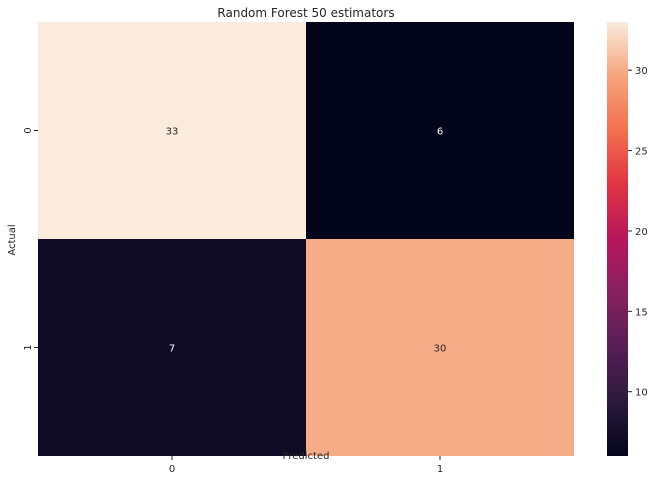 This screenshot has width=656, height=496. I want to click on y-axis: 01, so click(30, 239).